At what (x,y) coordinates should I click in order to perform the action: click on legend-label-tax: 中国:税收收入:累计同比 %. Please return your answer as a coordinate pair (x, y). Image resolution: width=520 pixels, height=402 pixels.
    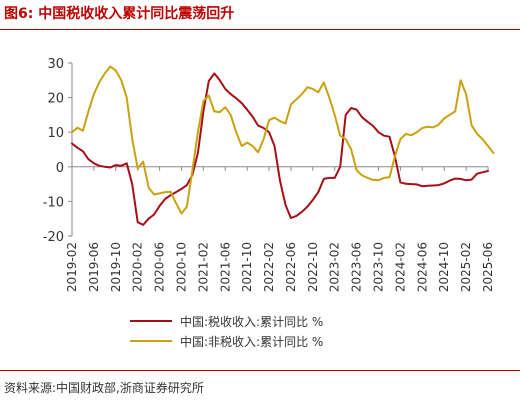
    Looking at the image, I should click on (252, 321).